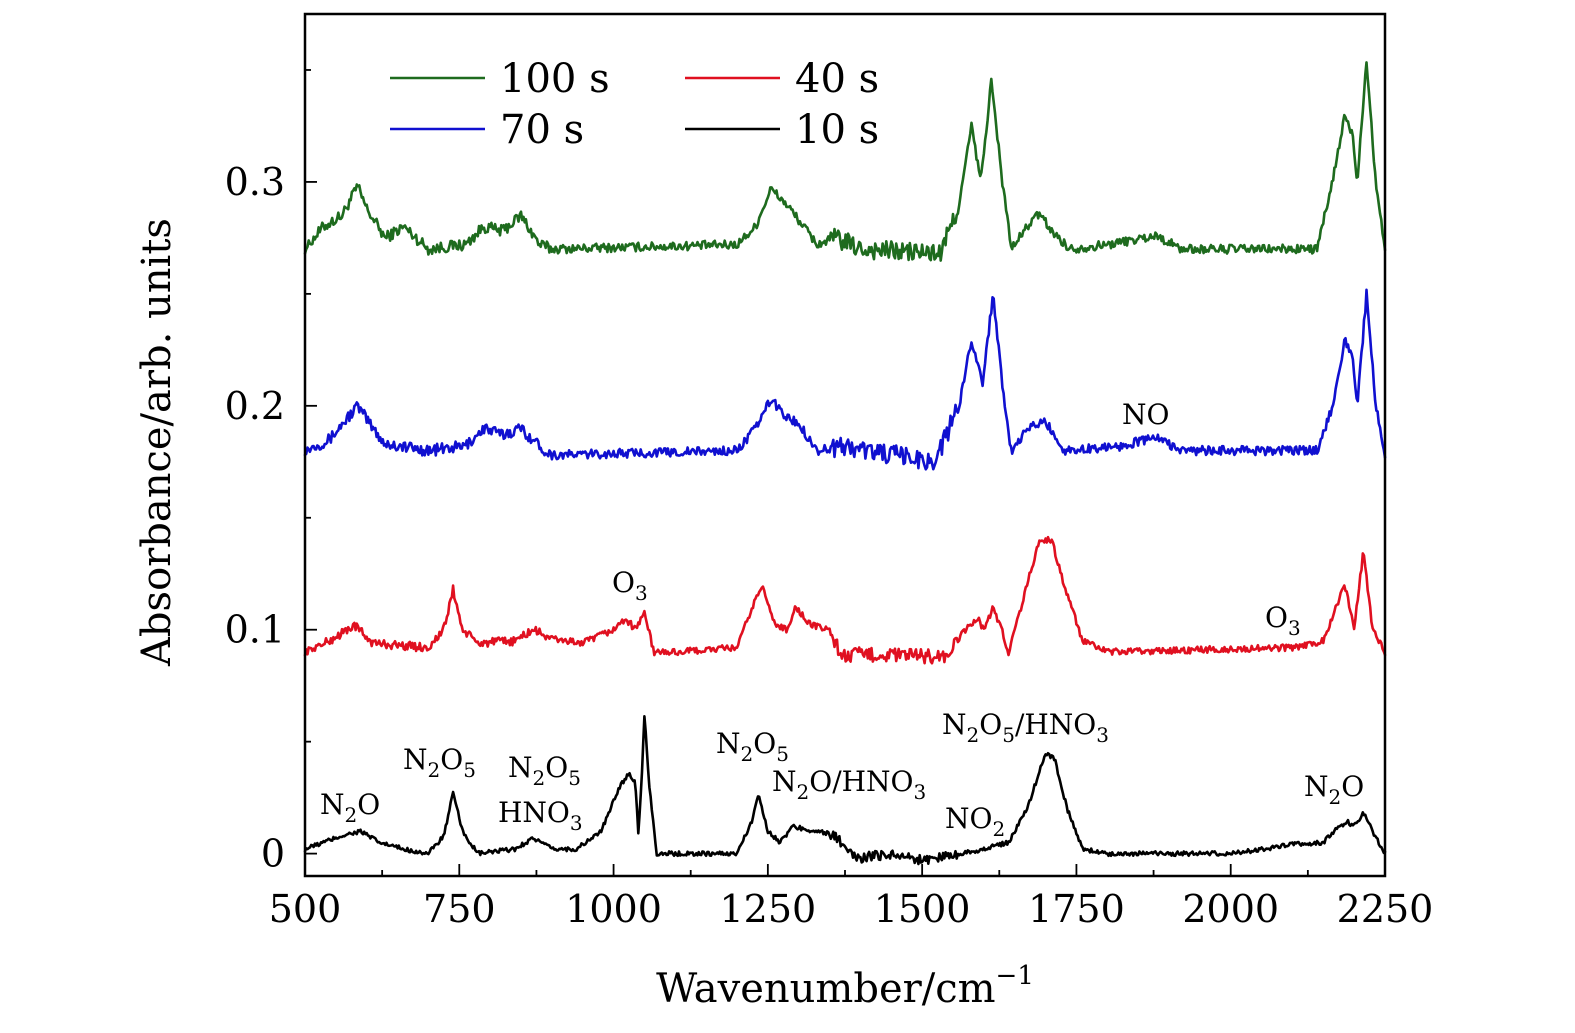 The width and height of the screenshot is (1575, 1033). What do you see at coordinates (255, 630) in the screenshot?
I see `y-tick-label-0.1: 0.1` at bounding box center [255, 630].